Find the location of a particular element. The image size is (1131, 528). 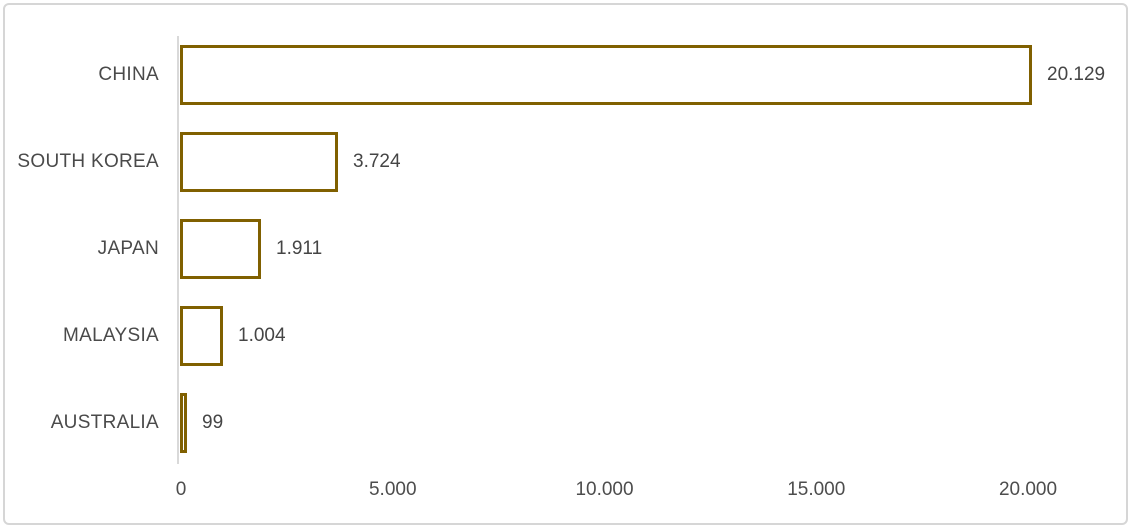

bar-south-korea is located at coordinates (259, 162).